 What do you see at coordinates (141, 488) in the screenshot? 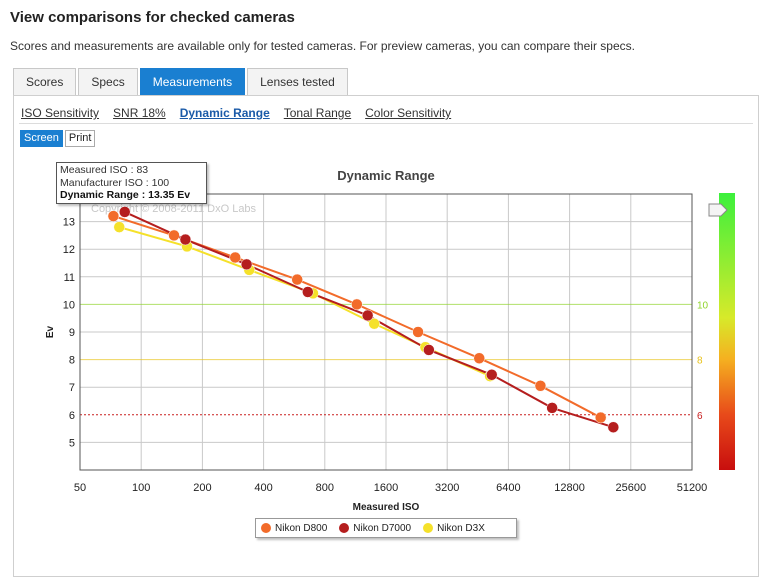
I see `x-tick-label: 100` at bounding box center [141, 488].